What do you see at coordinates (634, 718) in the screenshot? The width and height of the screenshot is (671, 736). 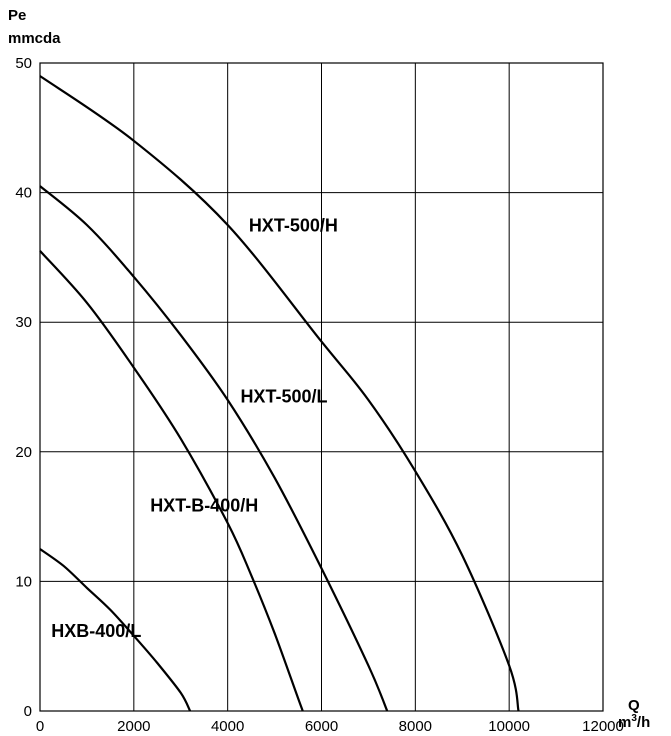 I see `x-axis-unit-superscript: 3` at bounding box center [634, 718].